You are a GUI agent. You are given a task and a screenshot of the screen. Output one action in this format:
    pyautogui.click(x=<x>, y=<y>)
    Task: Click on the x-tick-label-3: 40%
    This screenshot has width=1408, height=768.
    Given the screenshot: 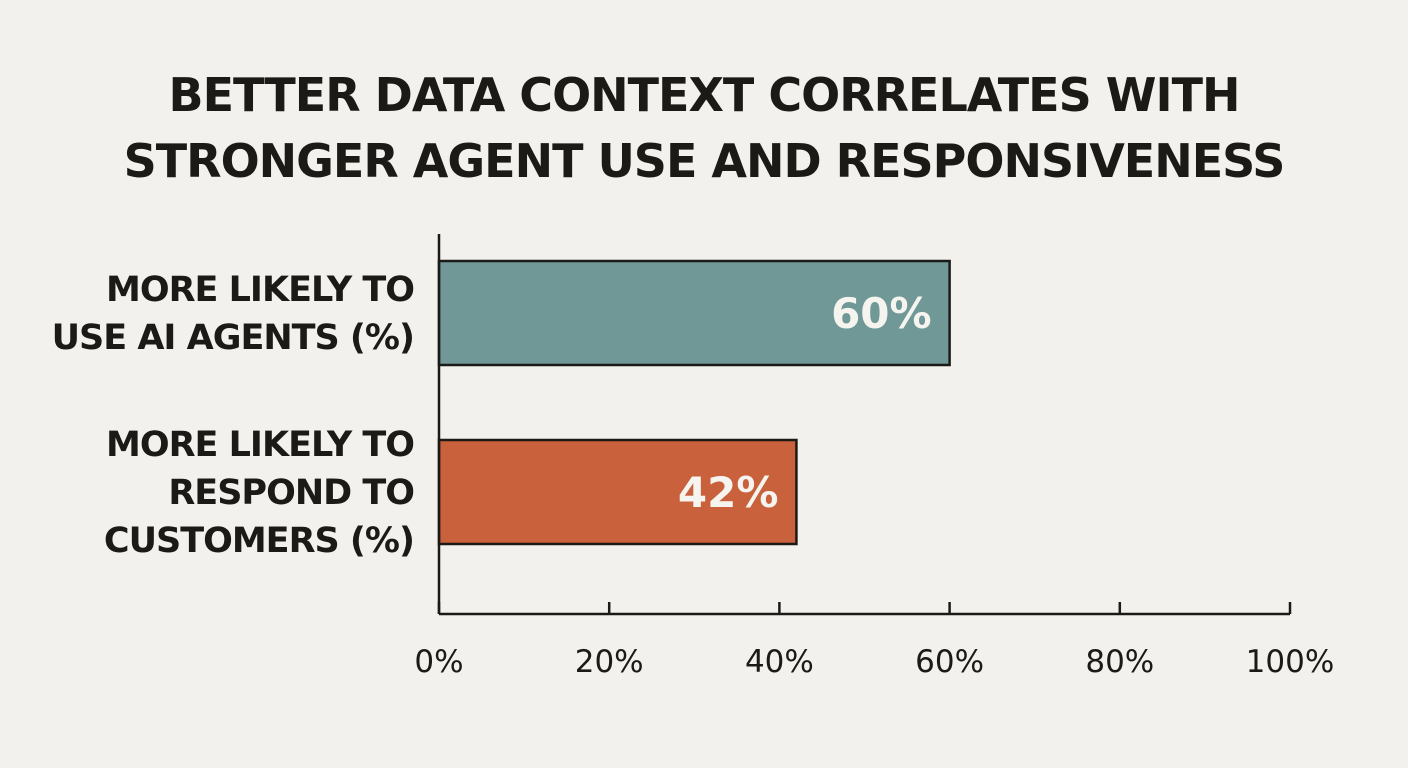 What is the action you would take?
    pyautogui.click(x=779, y=662)
    